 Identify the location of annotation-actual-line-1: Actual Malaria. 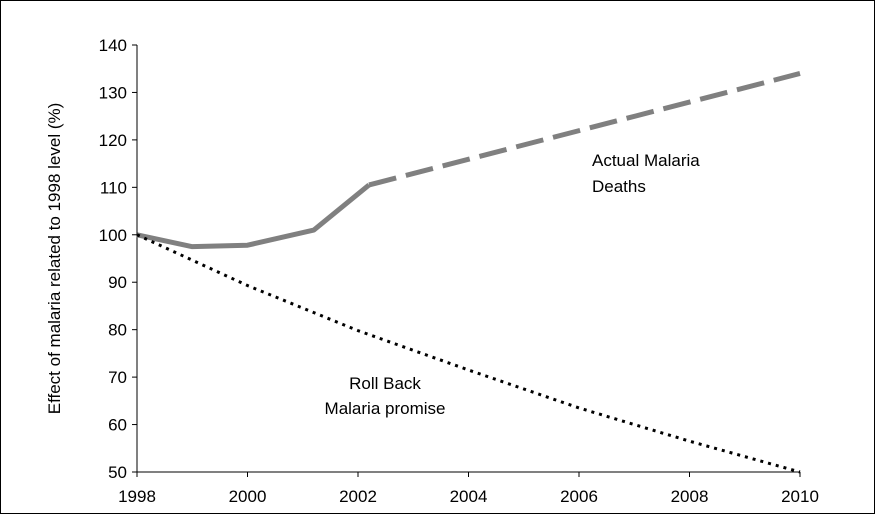
(646, 160).